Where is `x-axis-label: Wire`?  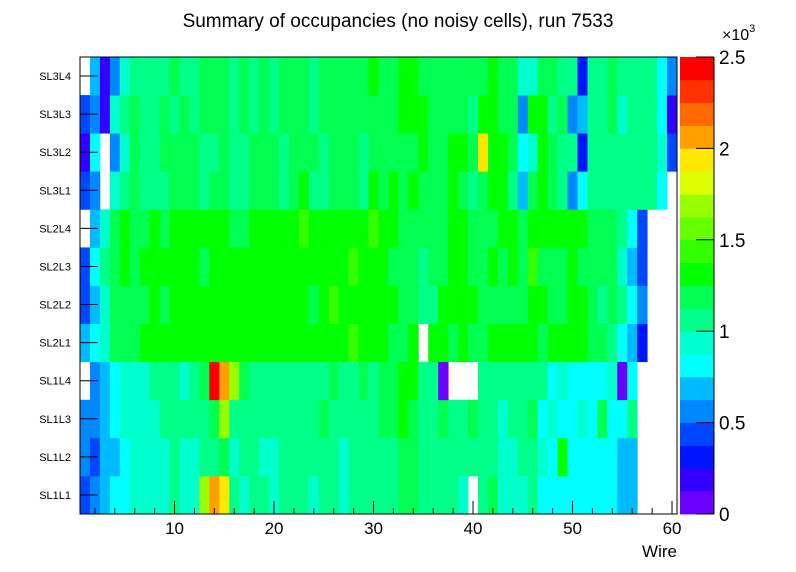 x-axis-label: Wire is located at coordinates (659, 551).